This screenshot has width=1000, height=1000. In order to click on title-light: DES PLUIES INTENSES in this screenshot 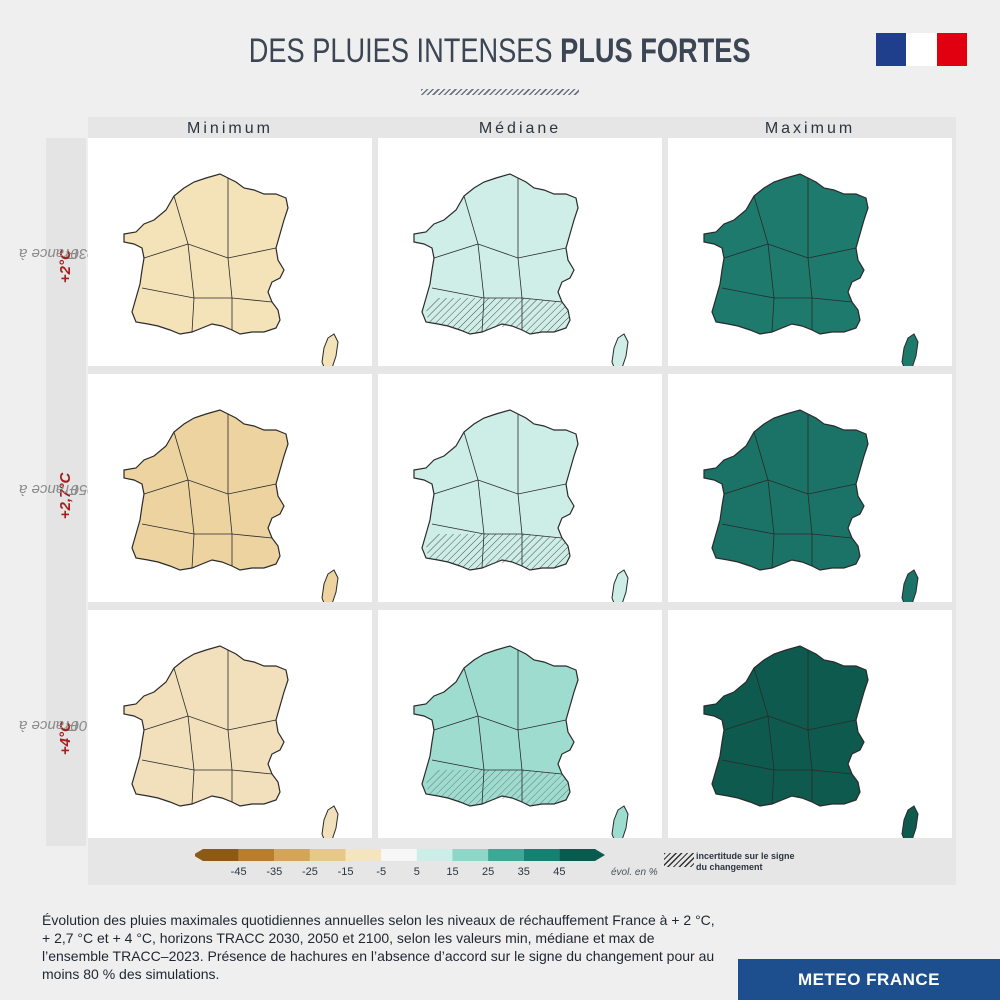, I will do `click(405, 51)`.